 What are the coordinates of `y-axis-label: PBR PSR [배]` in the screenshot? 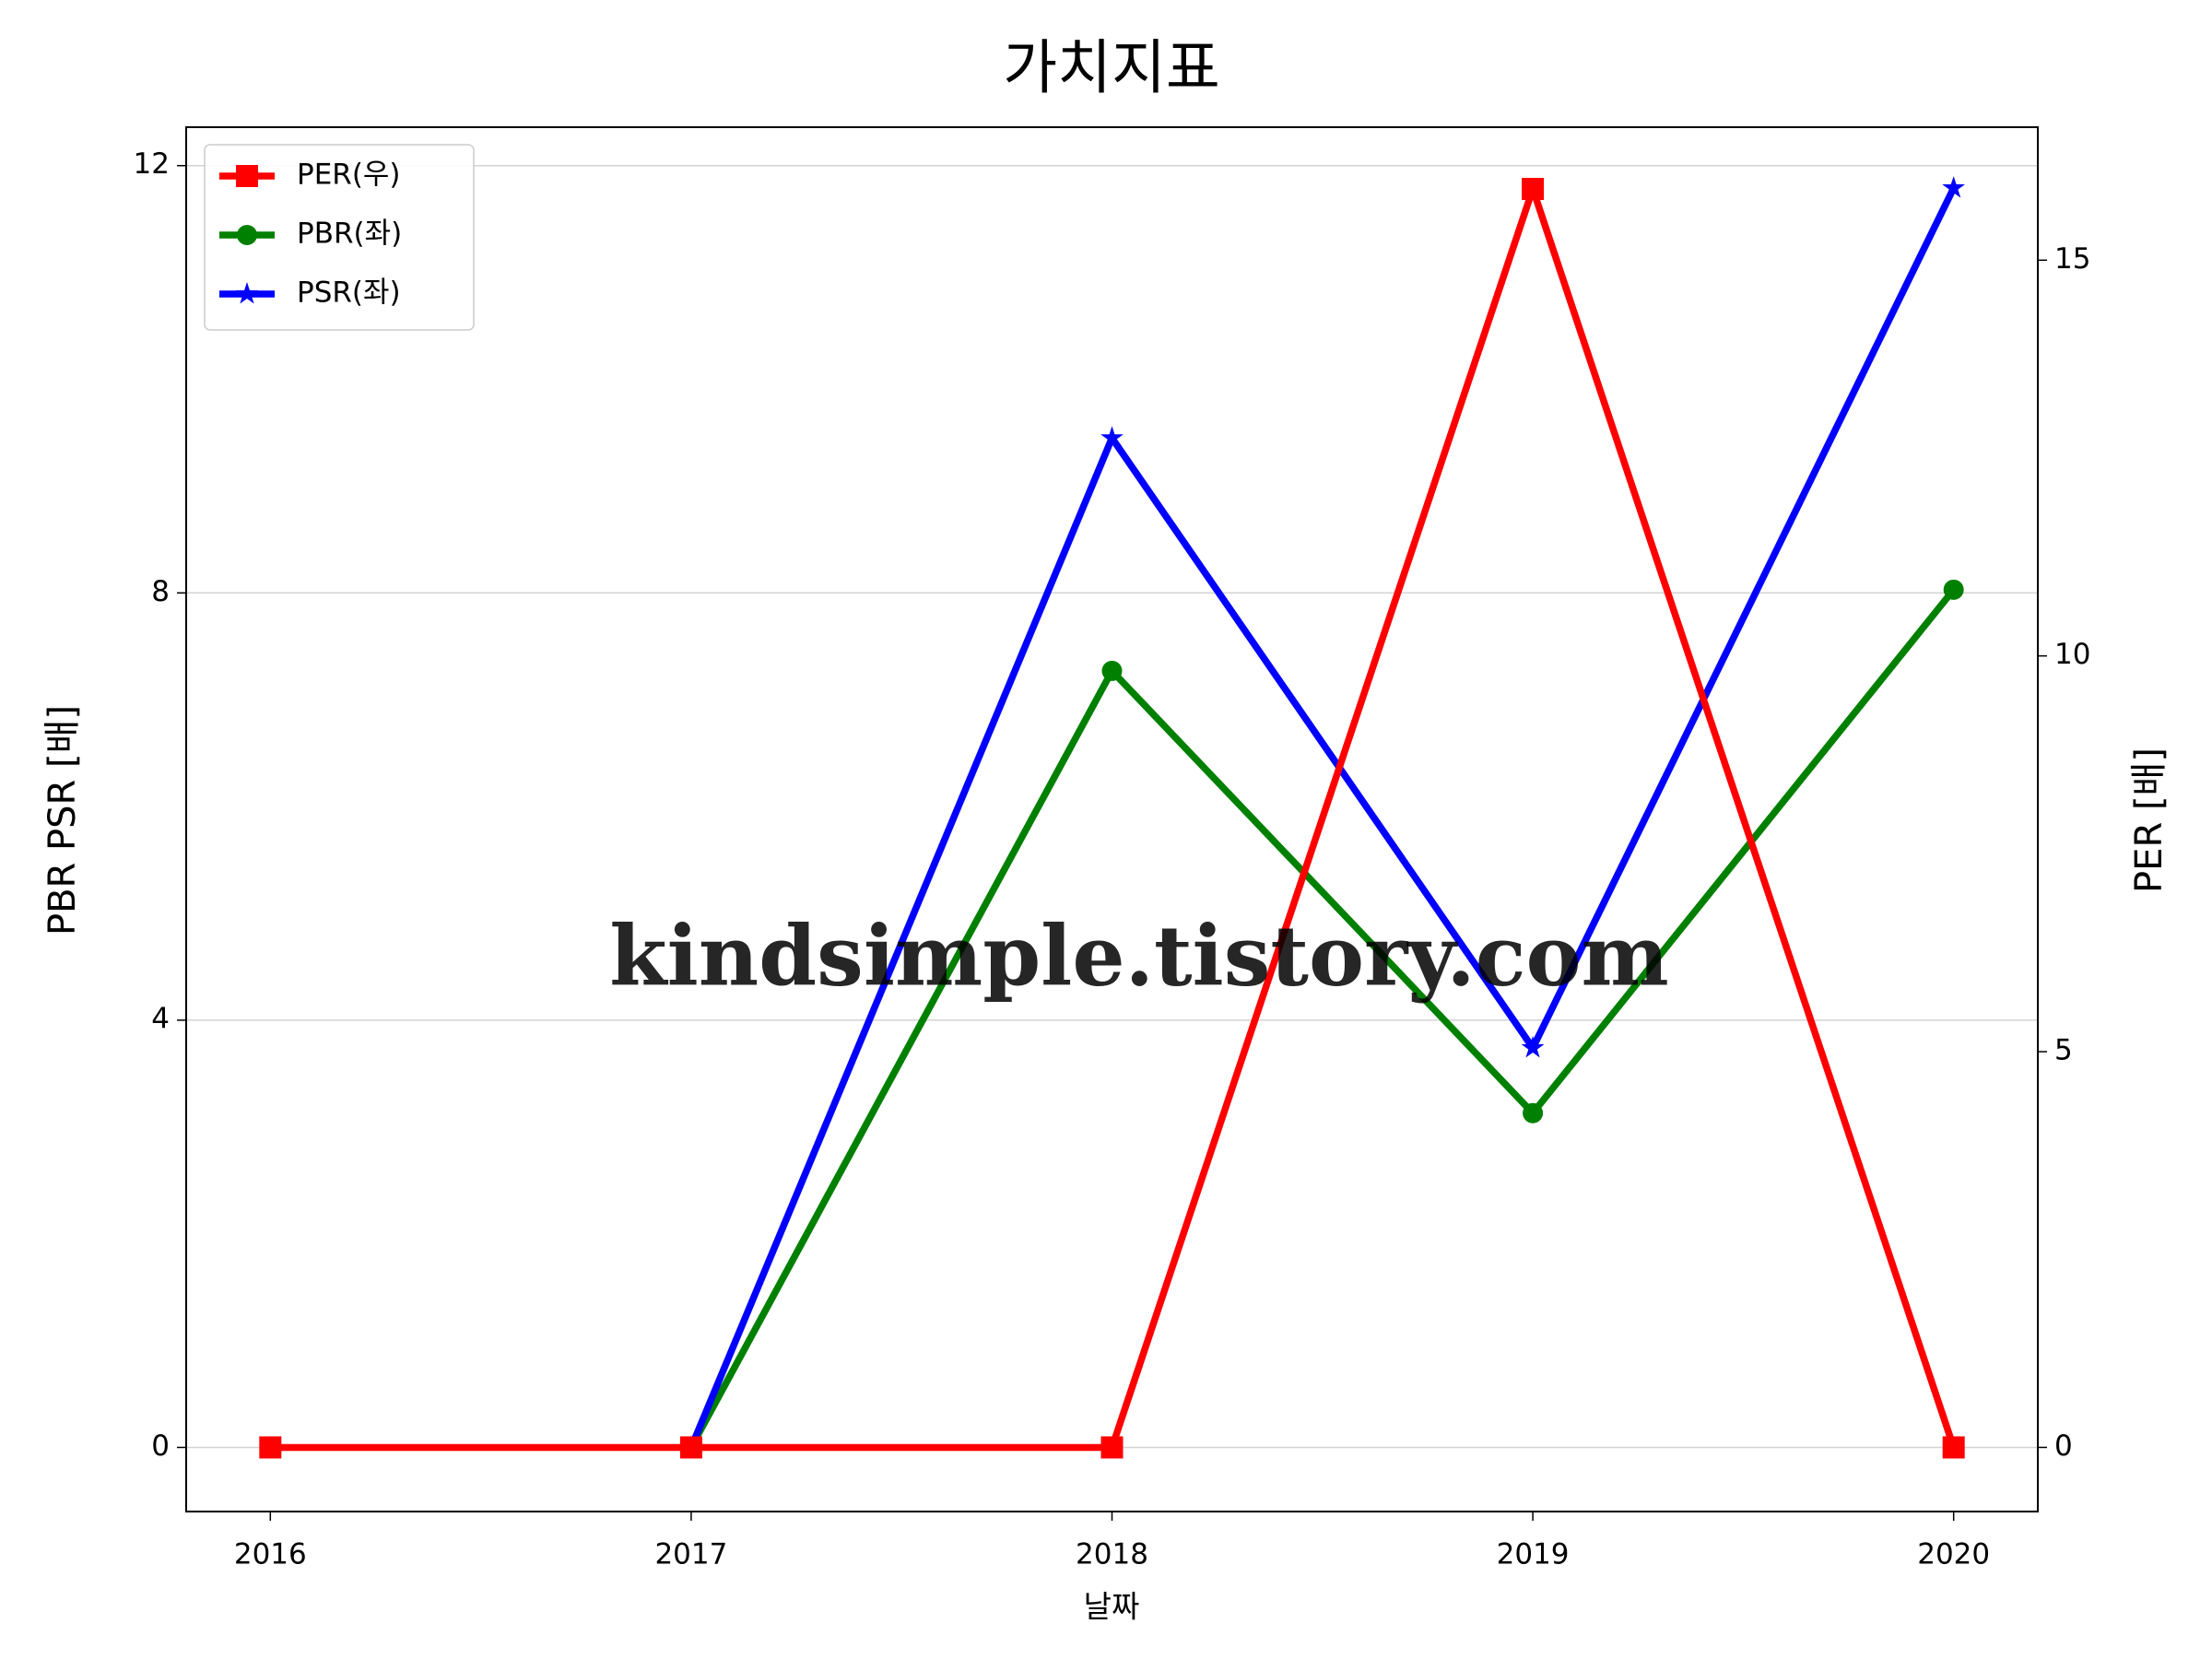 It's located at (62, 820).